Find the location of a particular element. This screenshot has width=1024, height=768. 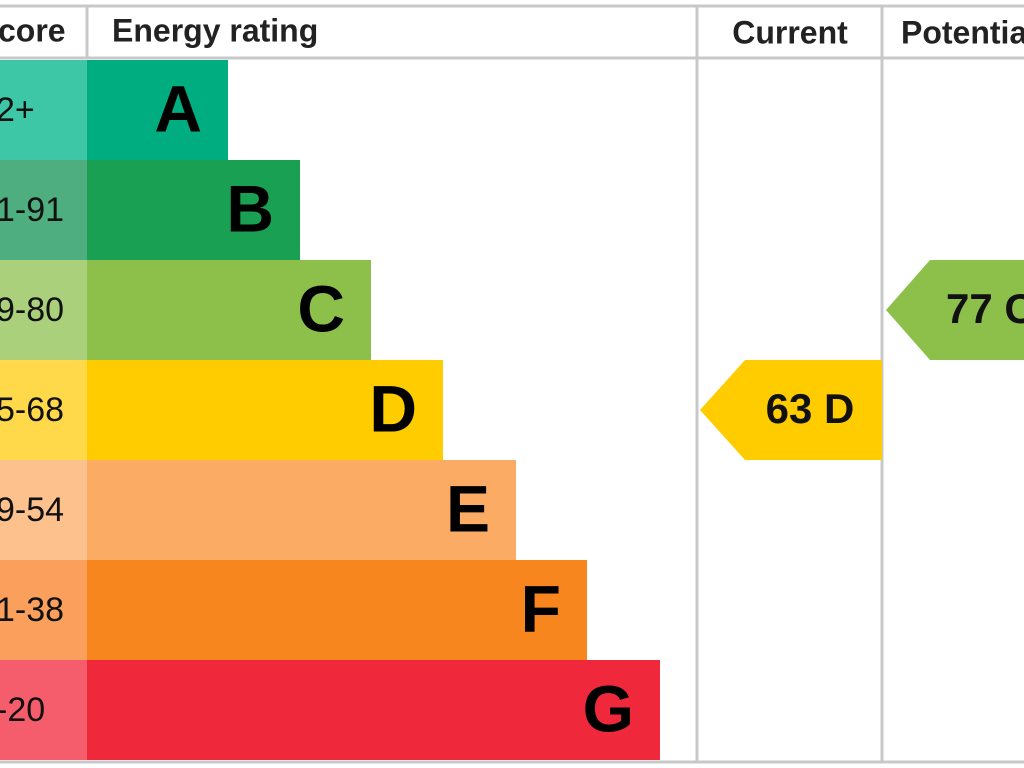

score-range: -20 is located at coordinates (22, 710).